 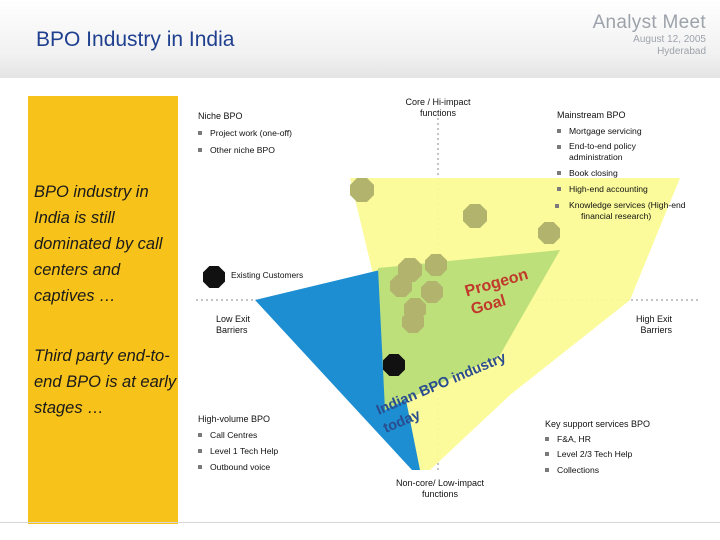 What do you see at coordinates (242, 150) in the screenshot?
I see `niche-bpo-item-text: Other niche BPO` at bounding box center [242, 150].